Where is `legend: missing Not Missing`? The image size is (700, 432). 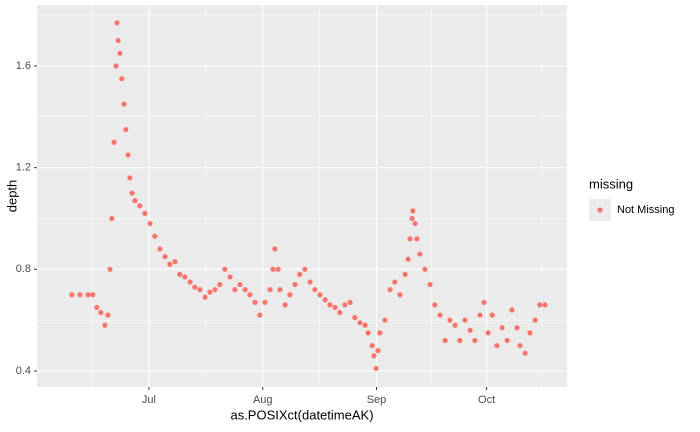 legend: missing Not Missing is located at coordinates (631, 198).